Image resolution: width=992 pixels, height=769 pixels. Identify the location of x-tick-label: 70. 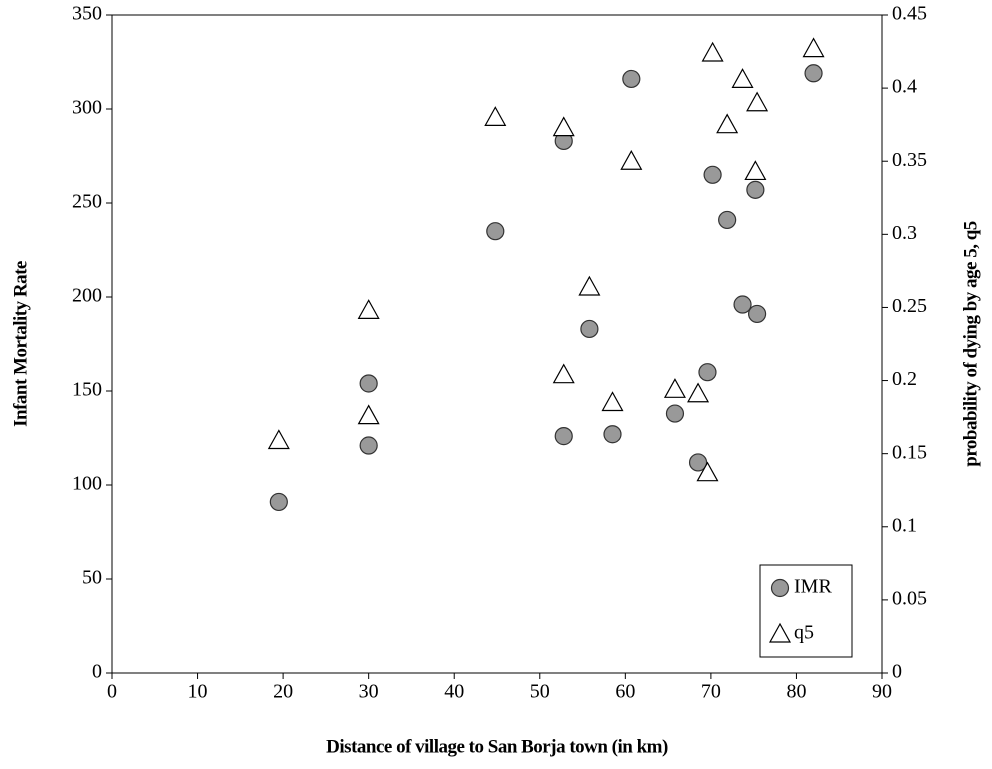
(711, 692).